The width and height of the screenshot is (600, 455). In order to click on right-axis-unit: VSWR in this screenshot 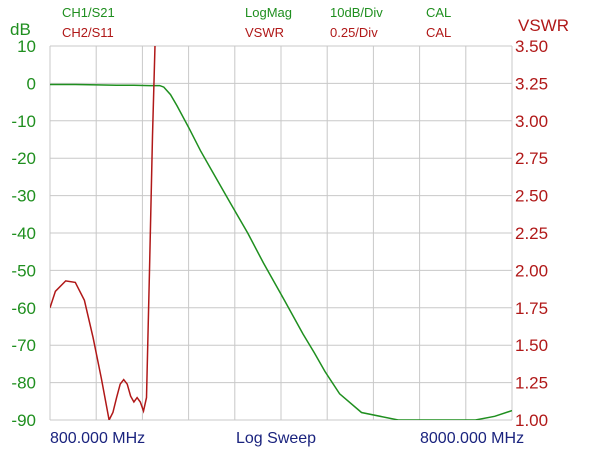, I will do `click(543, 25)`.